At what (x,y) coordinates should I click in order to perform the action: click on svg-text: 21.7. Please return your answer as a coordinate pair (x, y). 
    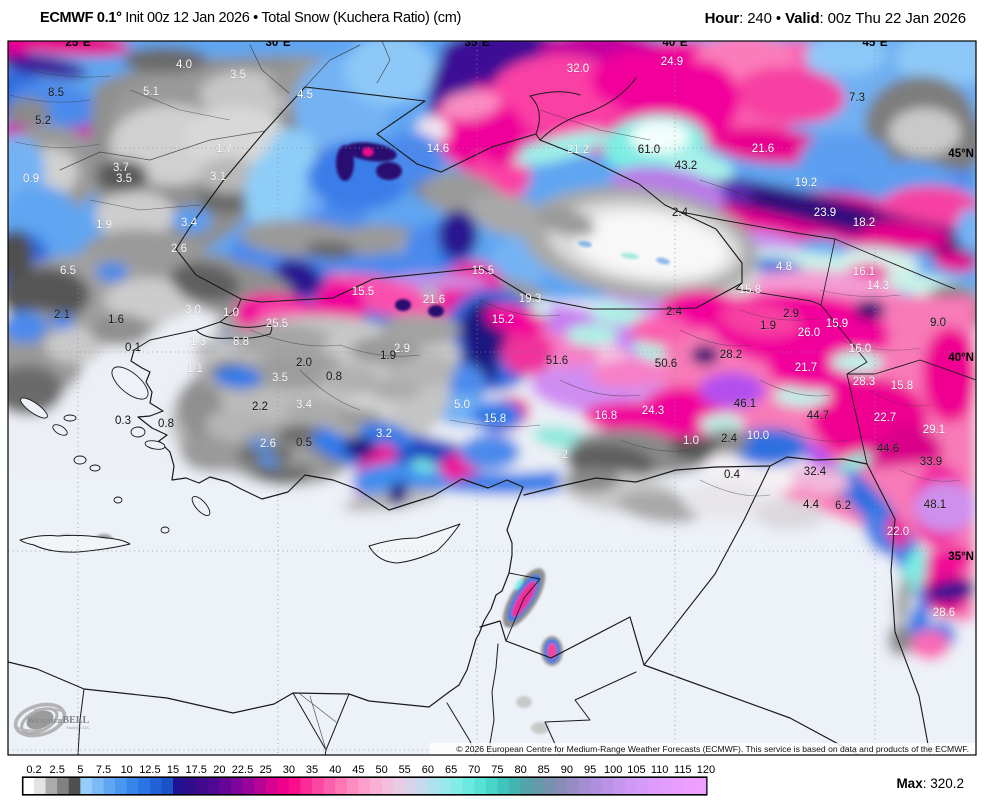
    Looking at the image, I should click on (806, 368).